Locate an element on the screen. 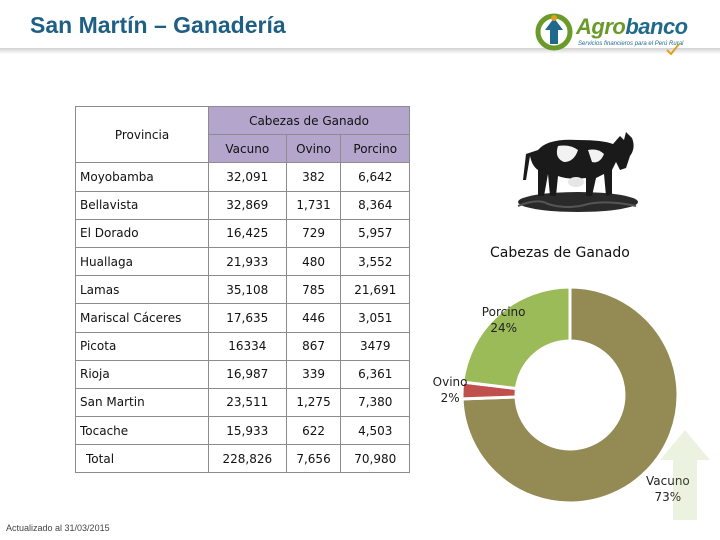 This screenshot has width=720, height=540. cell-ovino: 7,656 is located at coordinates (313, 459).